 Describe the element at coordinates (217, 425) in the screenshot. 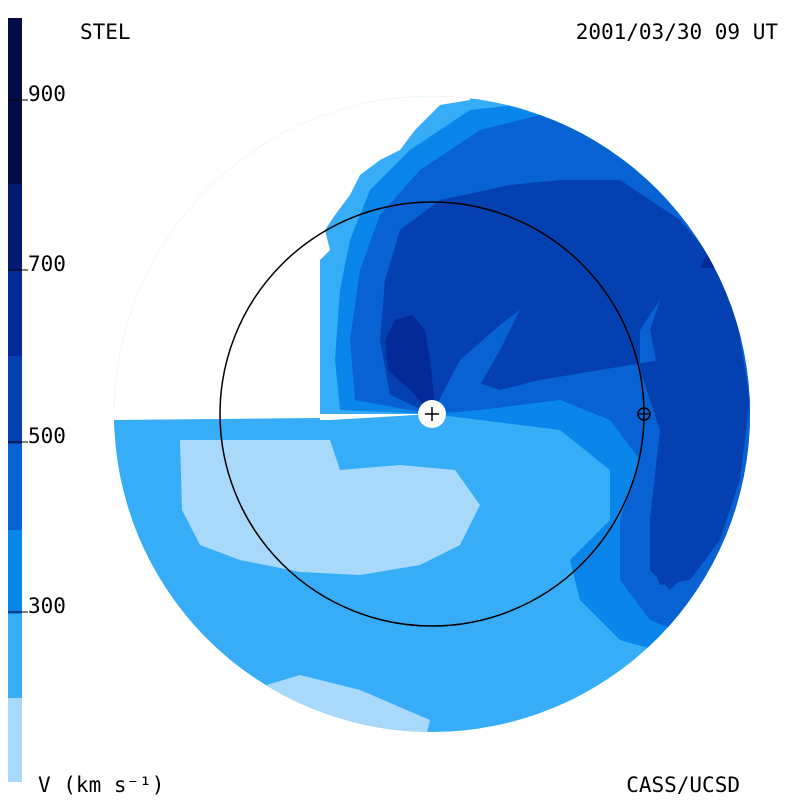

I see `region-low-speed` at that location.